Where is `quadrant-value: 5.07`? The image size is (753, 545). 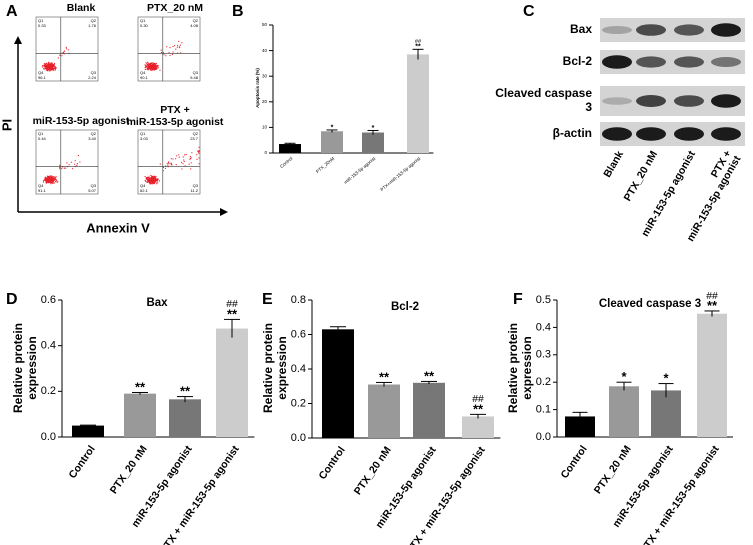
quadrant-value: 5.07 is located at coordinates (92, 190).